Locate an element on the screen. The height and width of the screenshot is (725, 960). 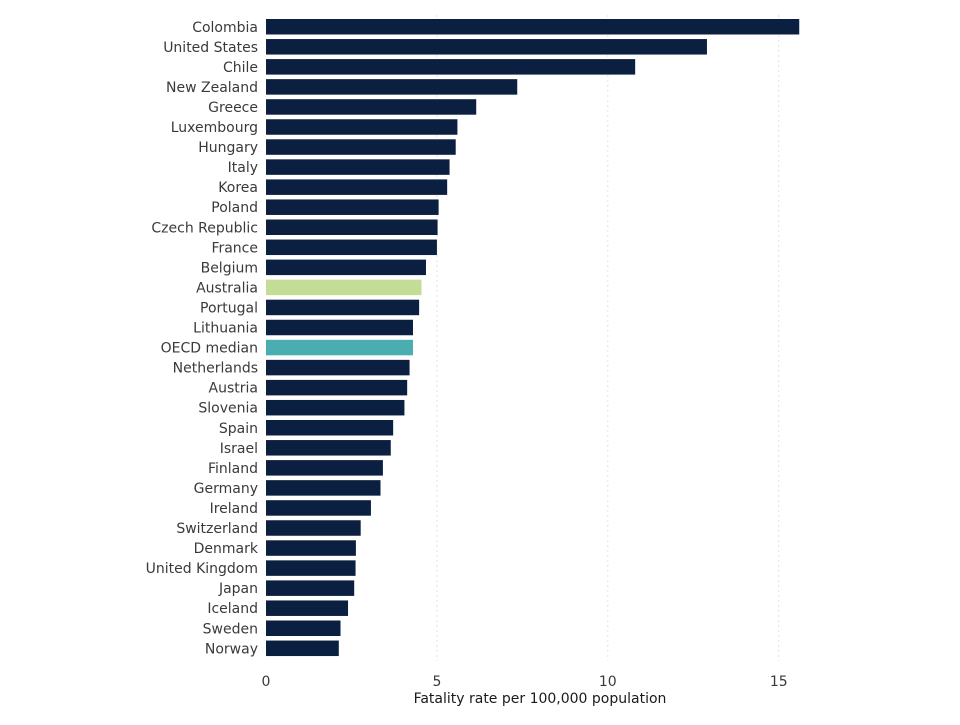
category-label: Korea is located at coordinates (238, 188).